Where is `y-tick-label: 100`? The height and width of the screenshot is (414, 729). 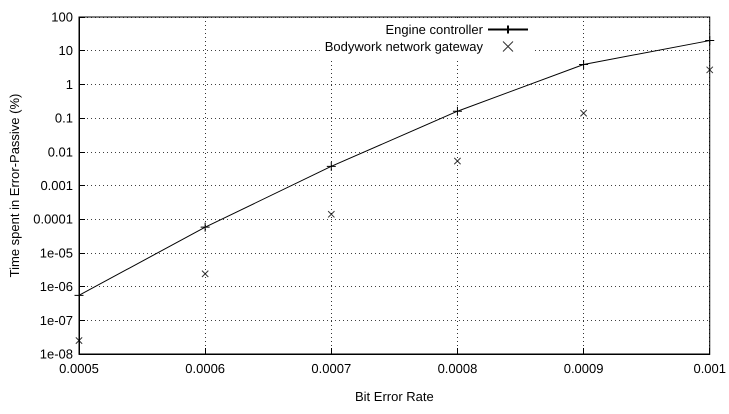 y-tick-label: 100 is located at coordinates (62, 17).